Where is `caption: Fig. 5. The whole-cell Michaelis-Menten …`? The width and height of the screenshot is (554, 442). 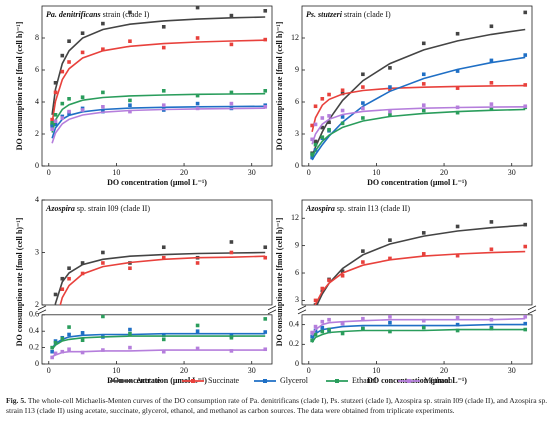 caption: Fig. 5. The whole-cell Michaelis-Menten … is located at coordinates (277, 406).